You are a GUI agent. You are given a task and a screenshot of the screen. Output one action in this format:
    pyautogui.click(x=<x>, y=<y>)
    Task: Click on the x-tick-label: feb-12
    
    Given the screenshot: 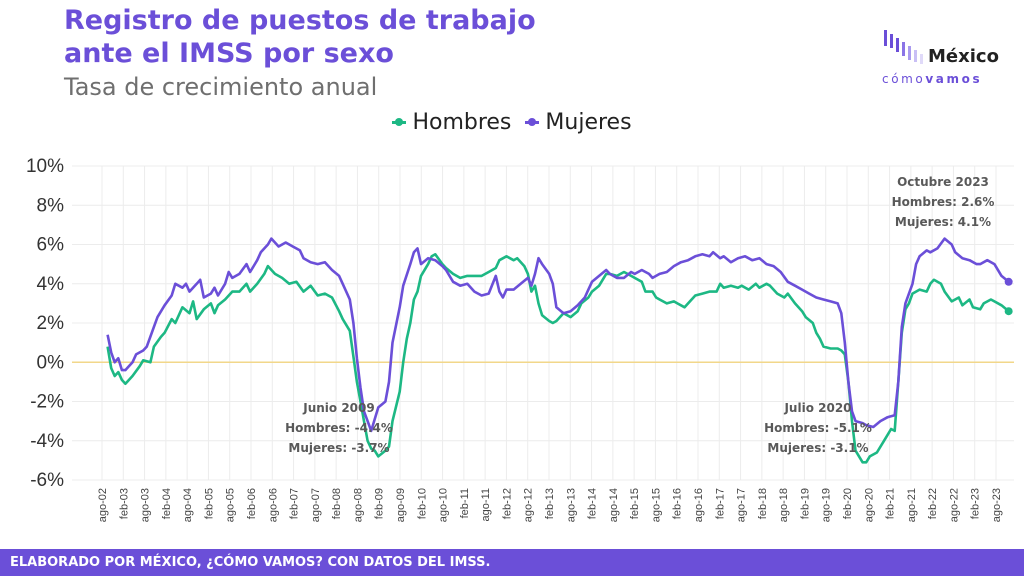 What is the action you would take?
    pyautogui.click(x=507, y=503)
    